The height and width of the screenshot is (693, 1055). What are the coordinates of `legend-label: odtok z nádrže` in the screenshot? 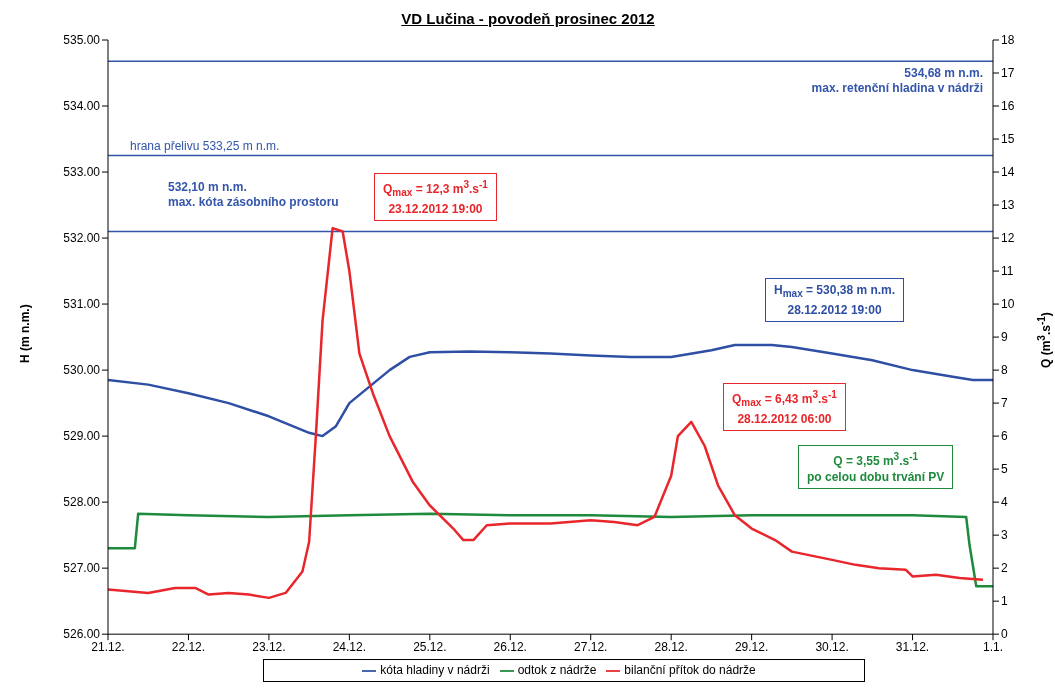 It's located at (557, 670).